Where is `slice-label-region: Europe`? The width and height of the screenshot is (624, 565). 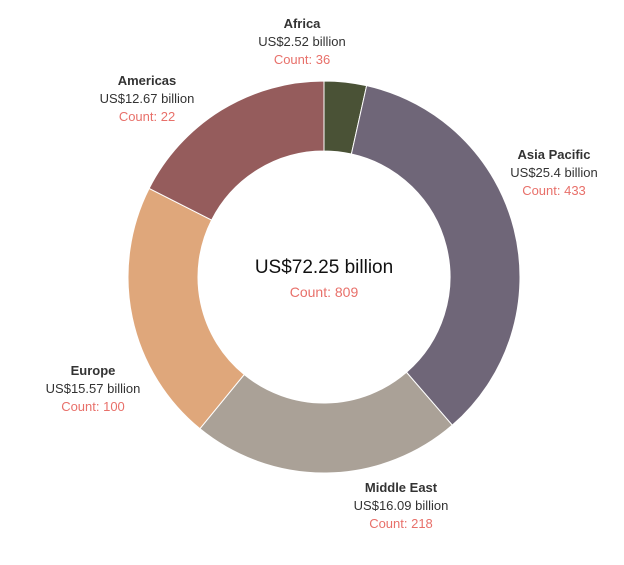 slice-label-region: Europe is located at coordinates (93, 370).